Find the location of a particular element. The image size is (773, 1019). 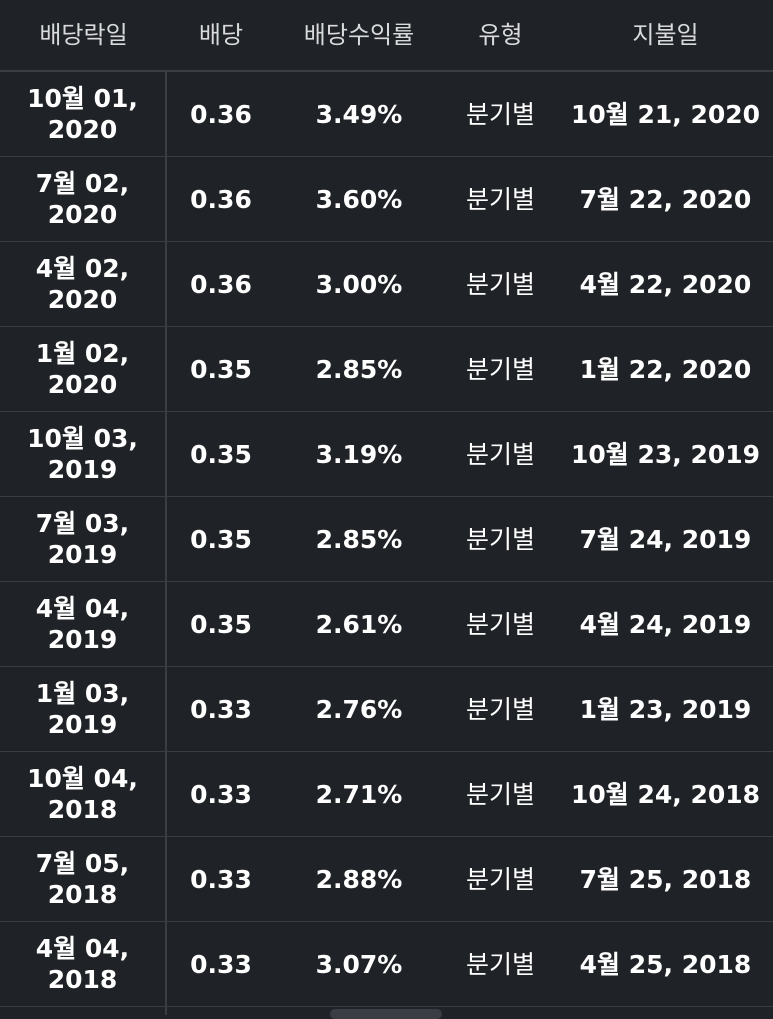

table-row: 1월 03, 2019 0.33 2.76% 분기별 1월 23, 2019 is located at coordinates (386, 709).